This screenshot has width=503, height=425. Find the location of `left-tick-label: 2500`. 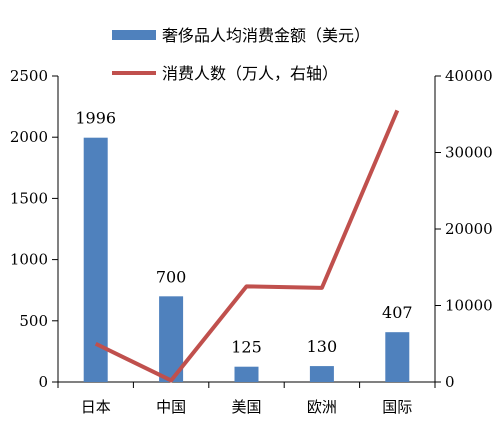

left-tick-label: 2500 is located at coordinates (29, 76).